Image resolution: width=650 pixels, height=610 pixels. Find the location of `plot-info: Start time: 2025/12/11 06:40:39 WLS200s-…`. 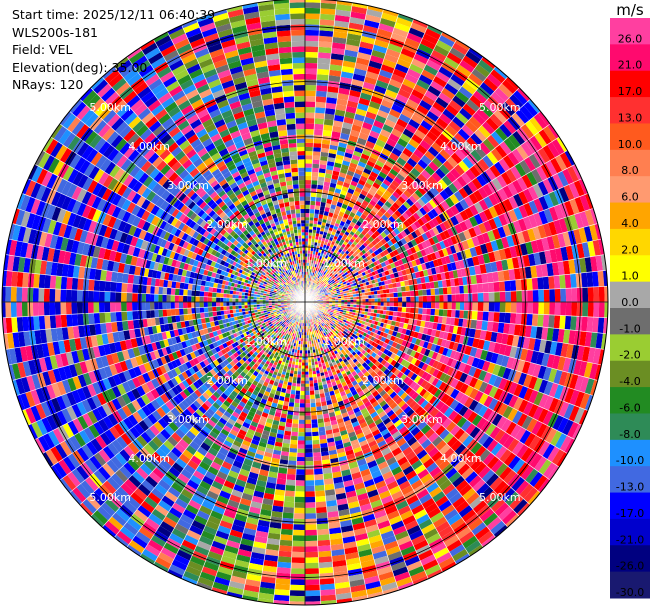

plot-info: Start time: 2025/12/11 06:40:39 WLS200s-… is located at coordinates (113, 50).